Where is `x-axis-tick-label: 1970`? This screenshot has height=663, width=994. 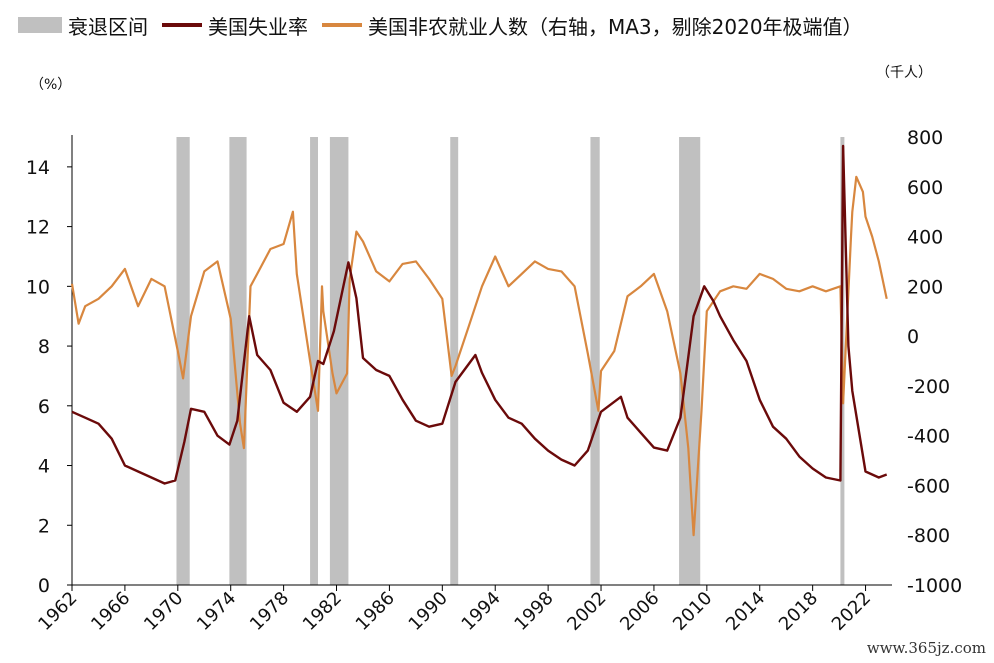
x-axis-tick-label: 1970 is located at coordinates (163, 611).